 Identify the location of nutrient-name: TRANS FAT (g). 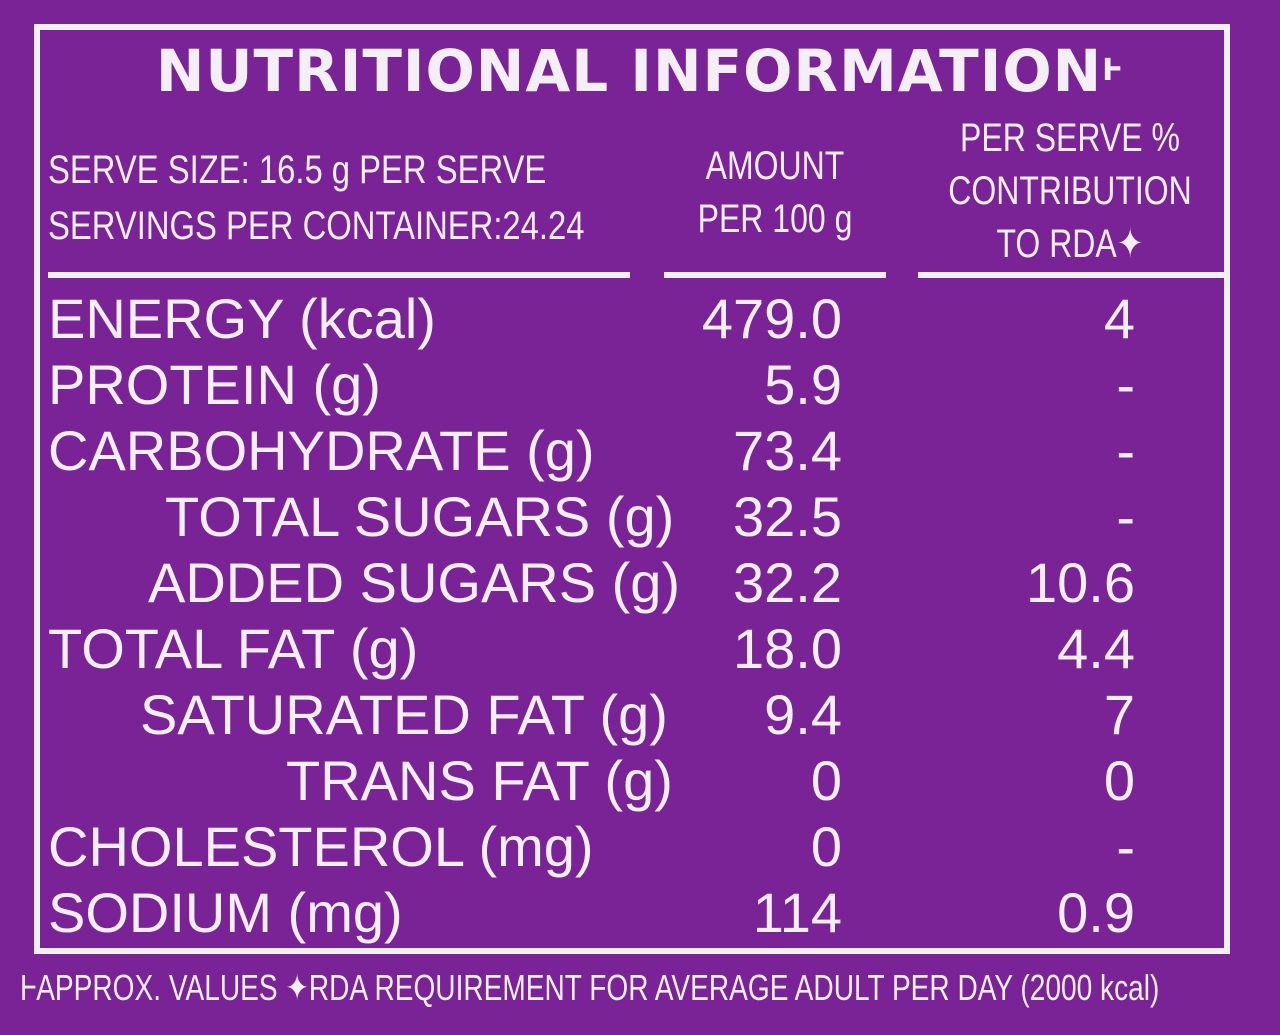
(479, 780).